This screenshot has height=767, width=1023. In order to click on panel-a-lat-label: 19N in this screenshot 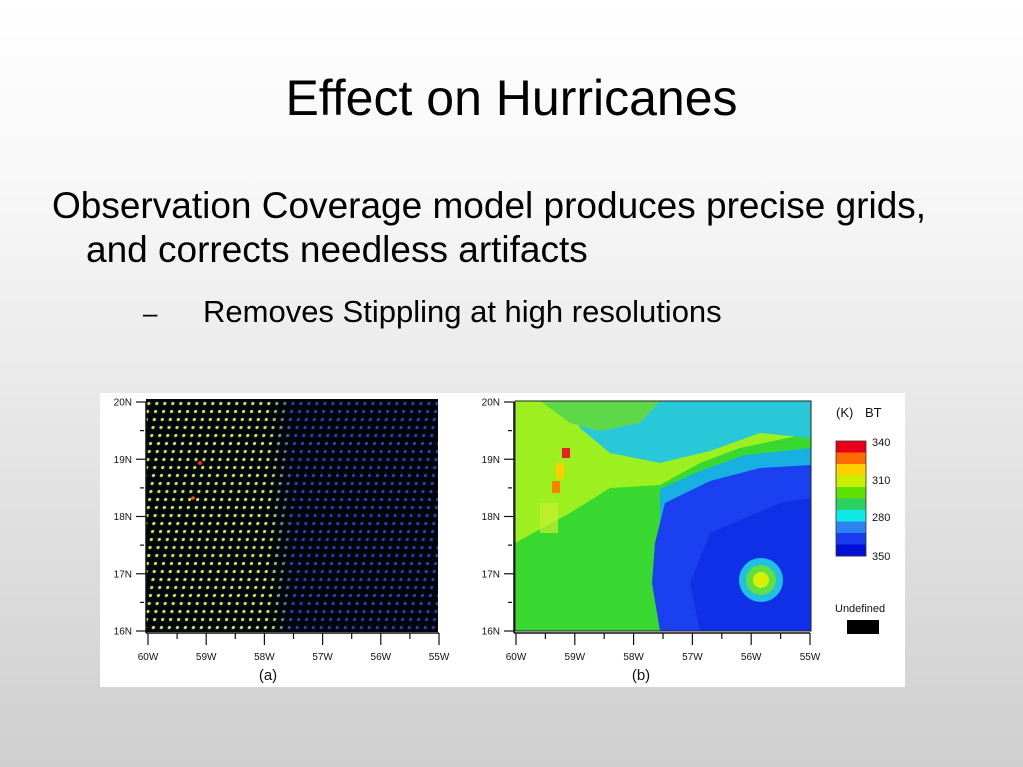, I will do `click(123, 460)`.